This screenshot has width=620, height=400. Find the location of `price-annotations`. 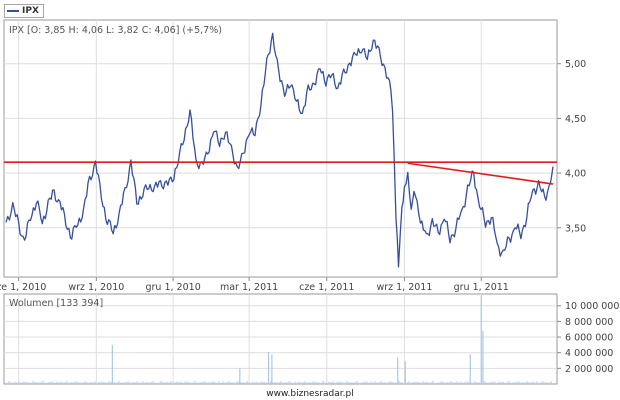

price-annotations is located at coordinates (280, 173).